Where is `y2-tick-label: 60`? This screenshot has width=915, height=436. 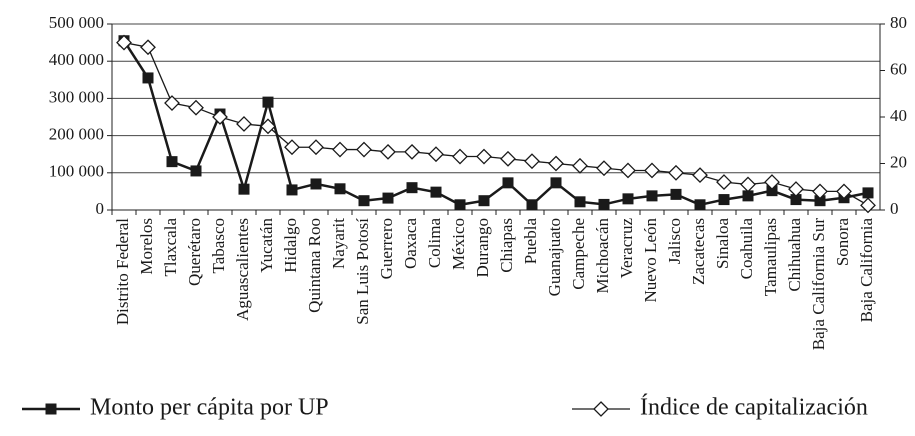
y2-tick-label: 60 is located at coordinates (898, 68).